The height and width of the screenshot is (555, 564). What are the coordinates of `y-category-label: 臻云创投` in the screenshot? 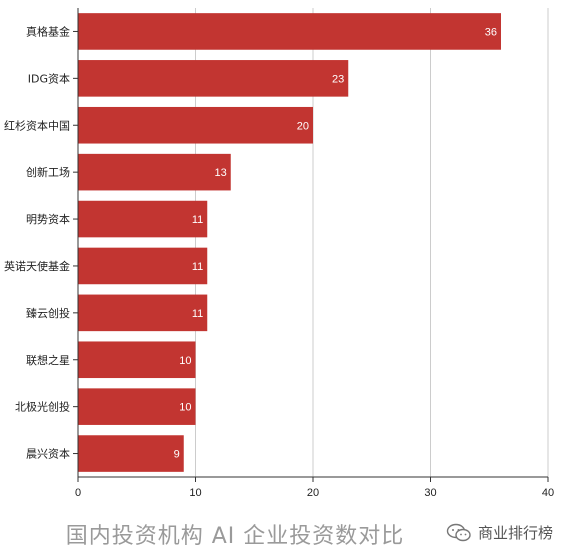 It's located at (48, 313).